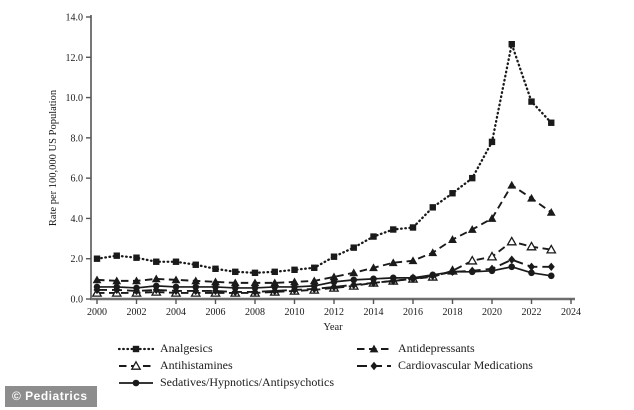  What do you see at coordinates (374, 365) in the screenshot?
I see `diamond-legend-marker` at bounding box center [374, 365].